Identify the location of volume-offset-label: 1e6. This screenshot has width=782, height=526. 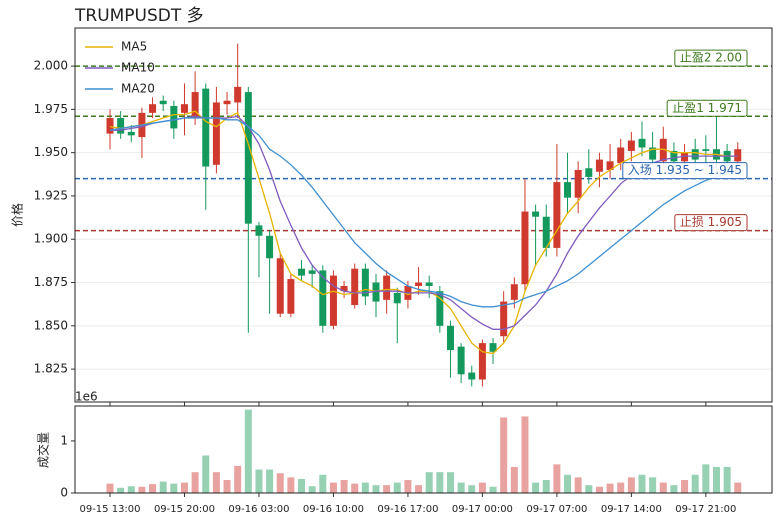
(86, 397).